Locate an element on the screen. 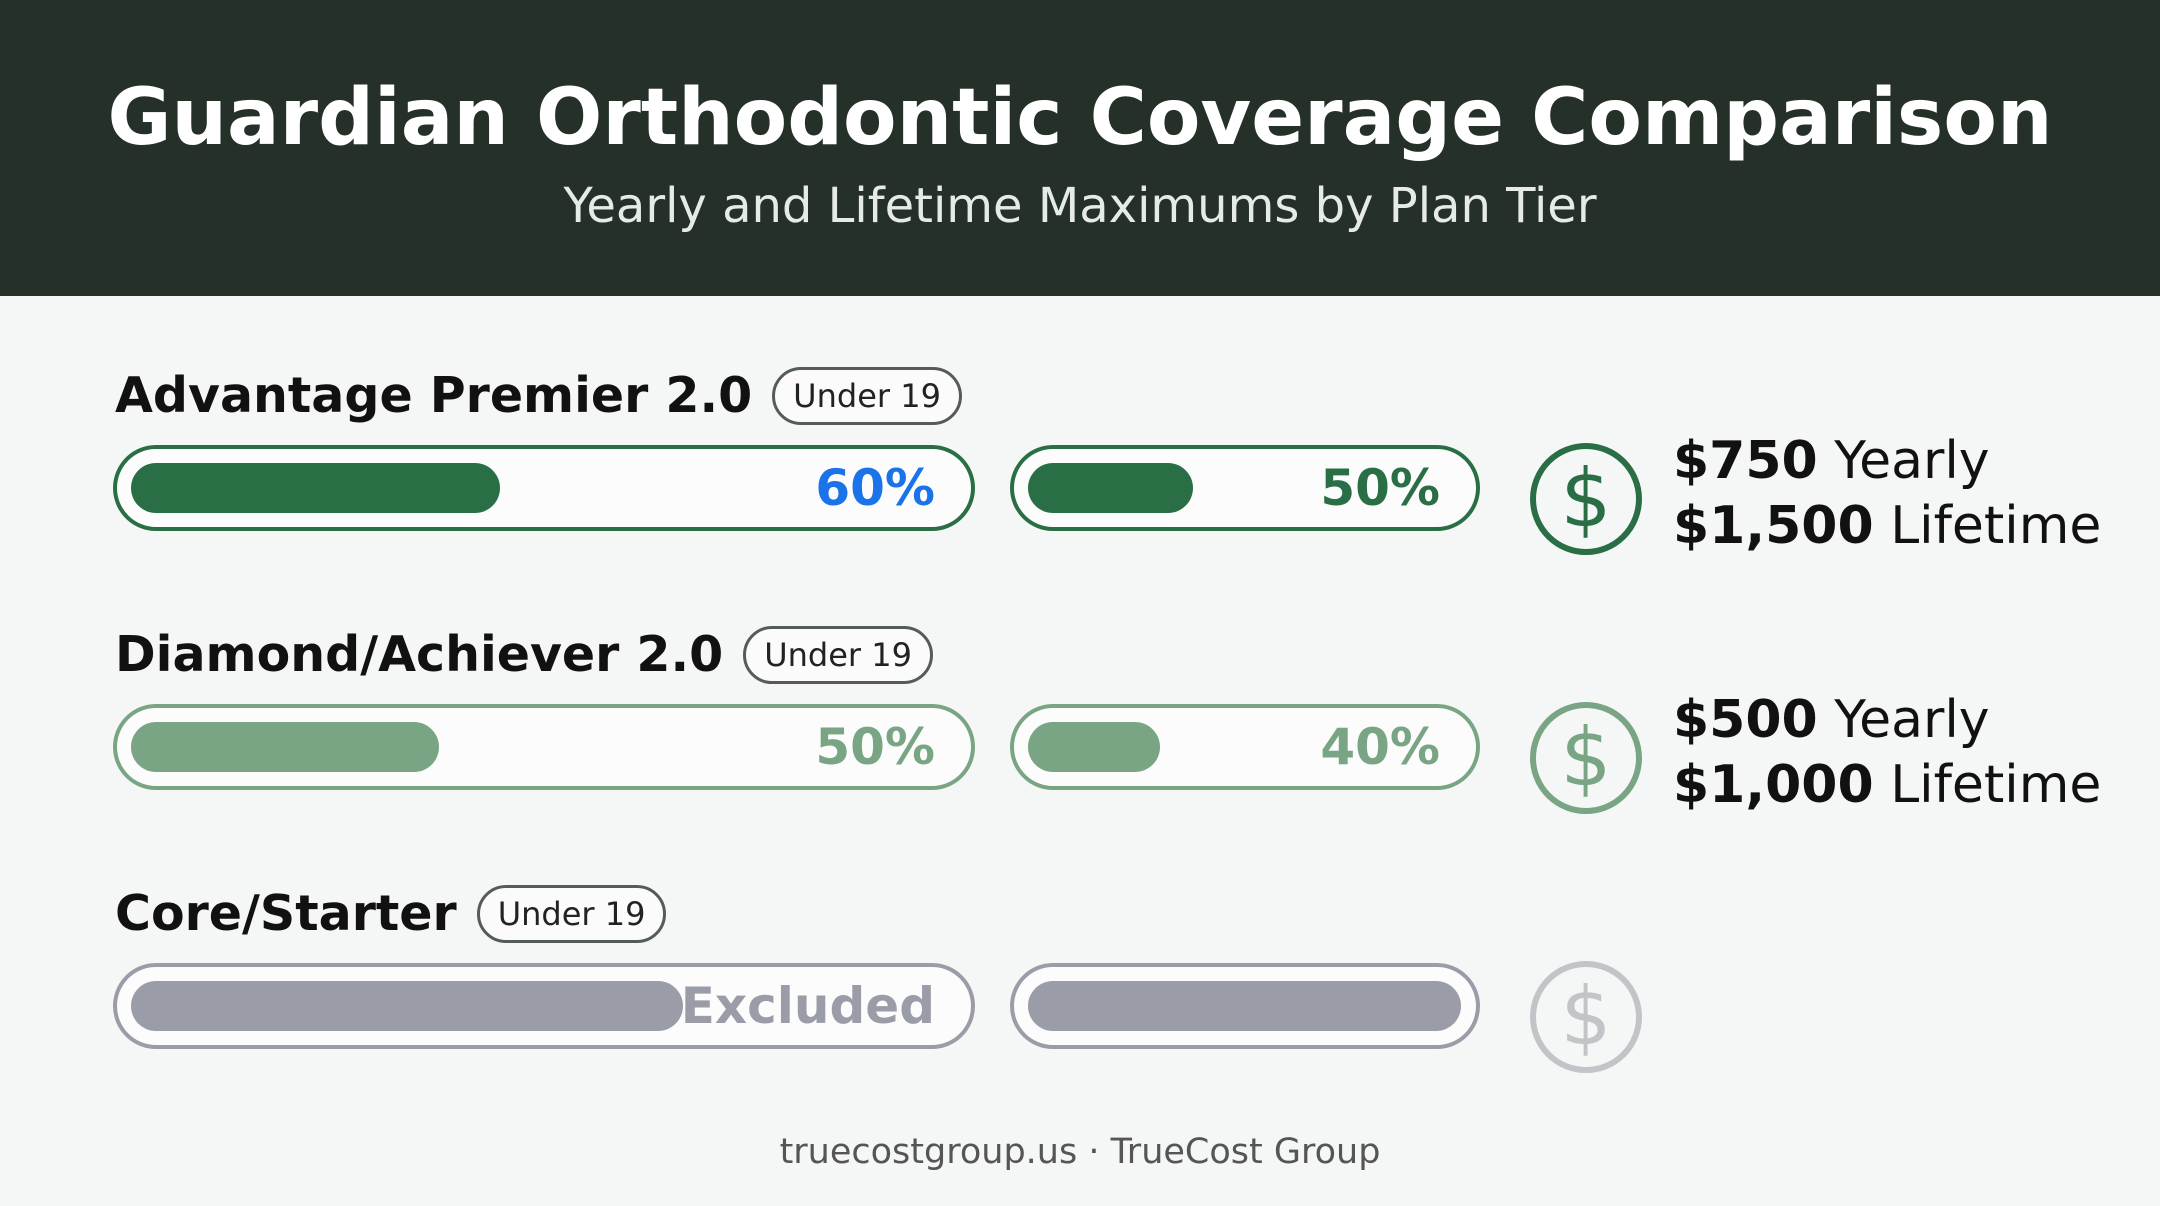  lifetime-amount: $1,000 is located at coordinates (1773, 785).